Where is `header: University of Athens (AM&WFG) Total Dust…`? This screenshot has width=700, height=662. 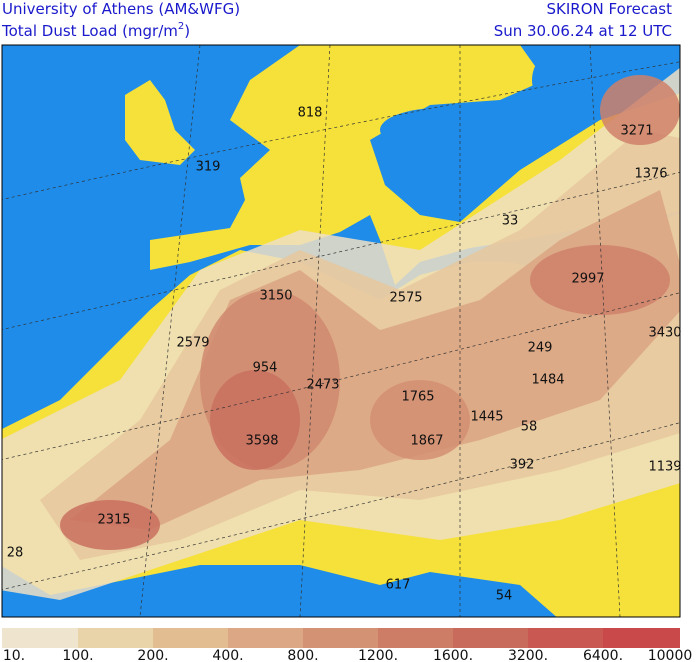
header: University of Athens (AM&WFG) Total Dust… is located at coordinates (336, 20).